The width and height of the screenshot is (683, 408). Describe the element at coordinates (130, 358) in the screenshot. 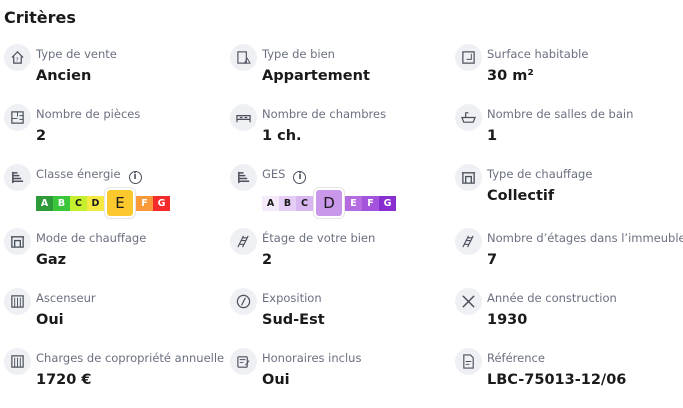

I see `criteria-label: Charges de copropriété annuelle` at that location.